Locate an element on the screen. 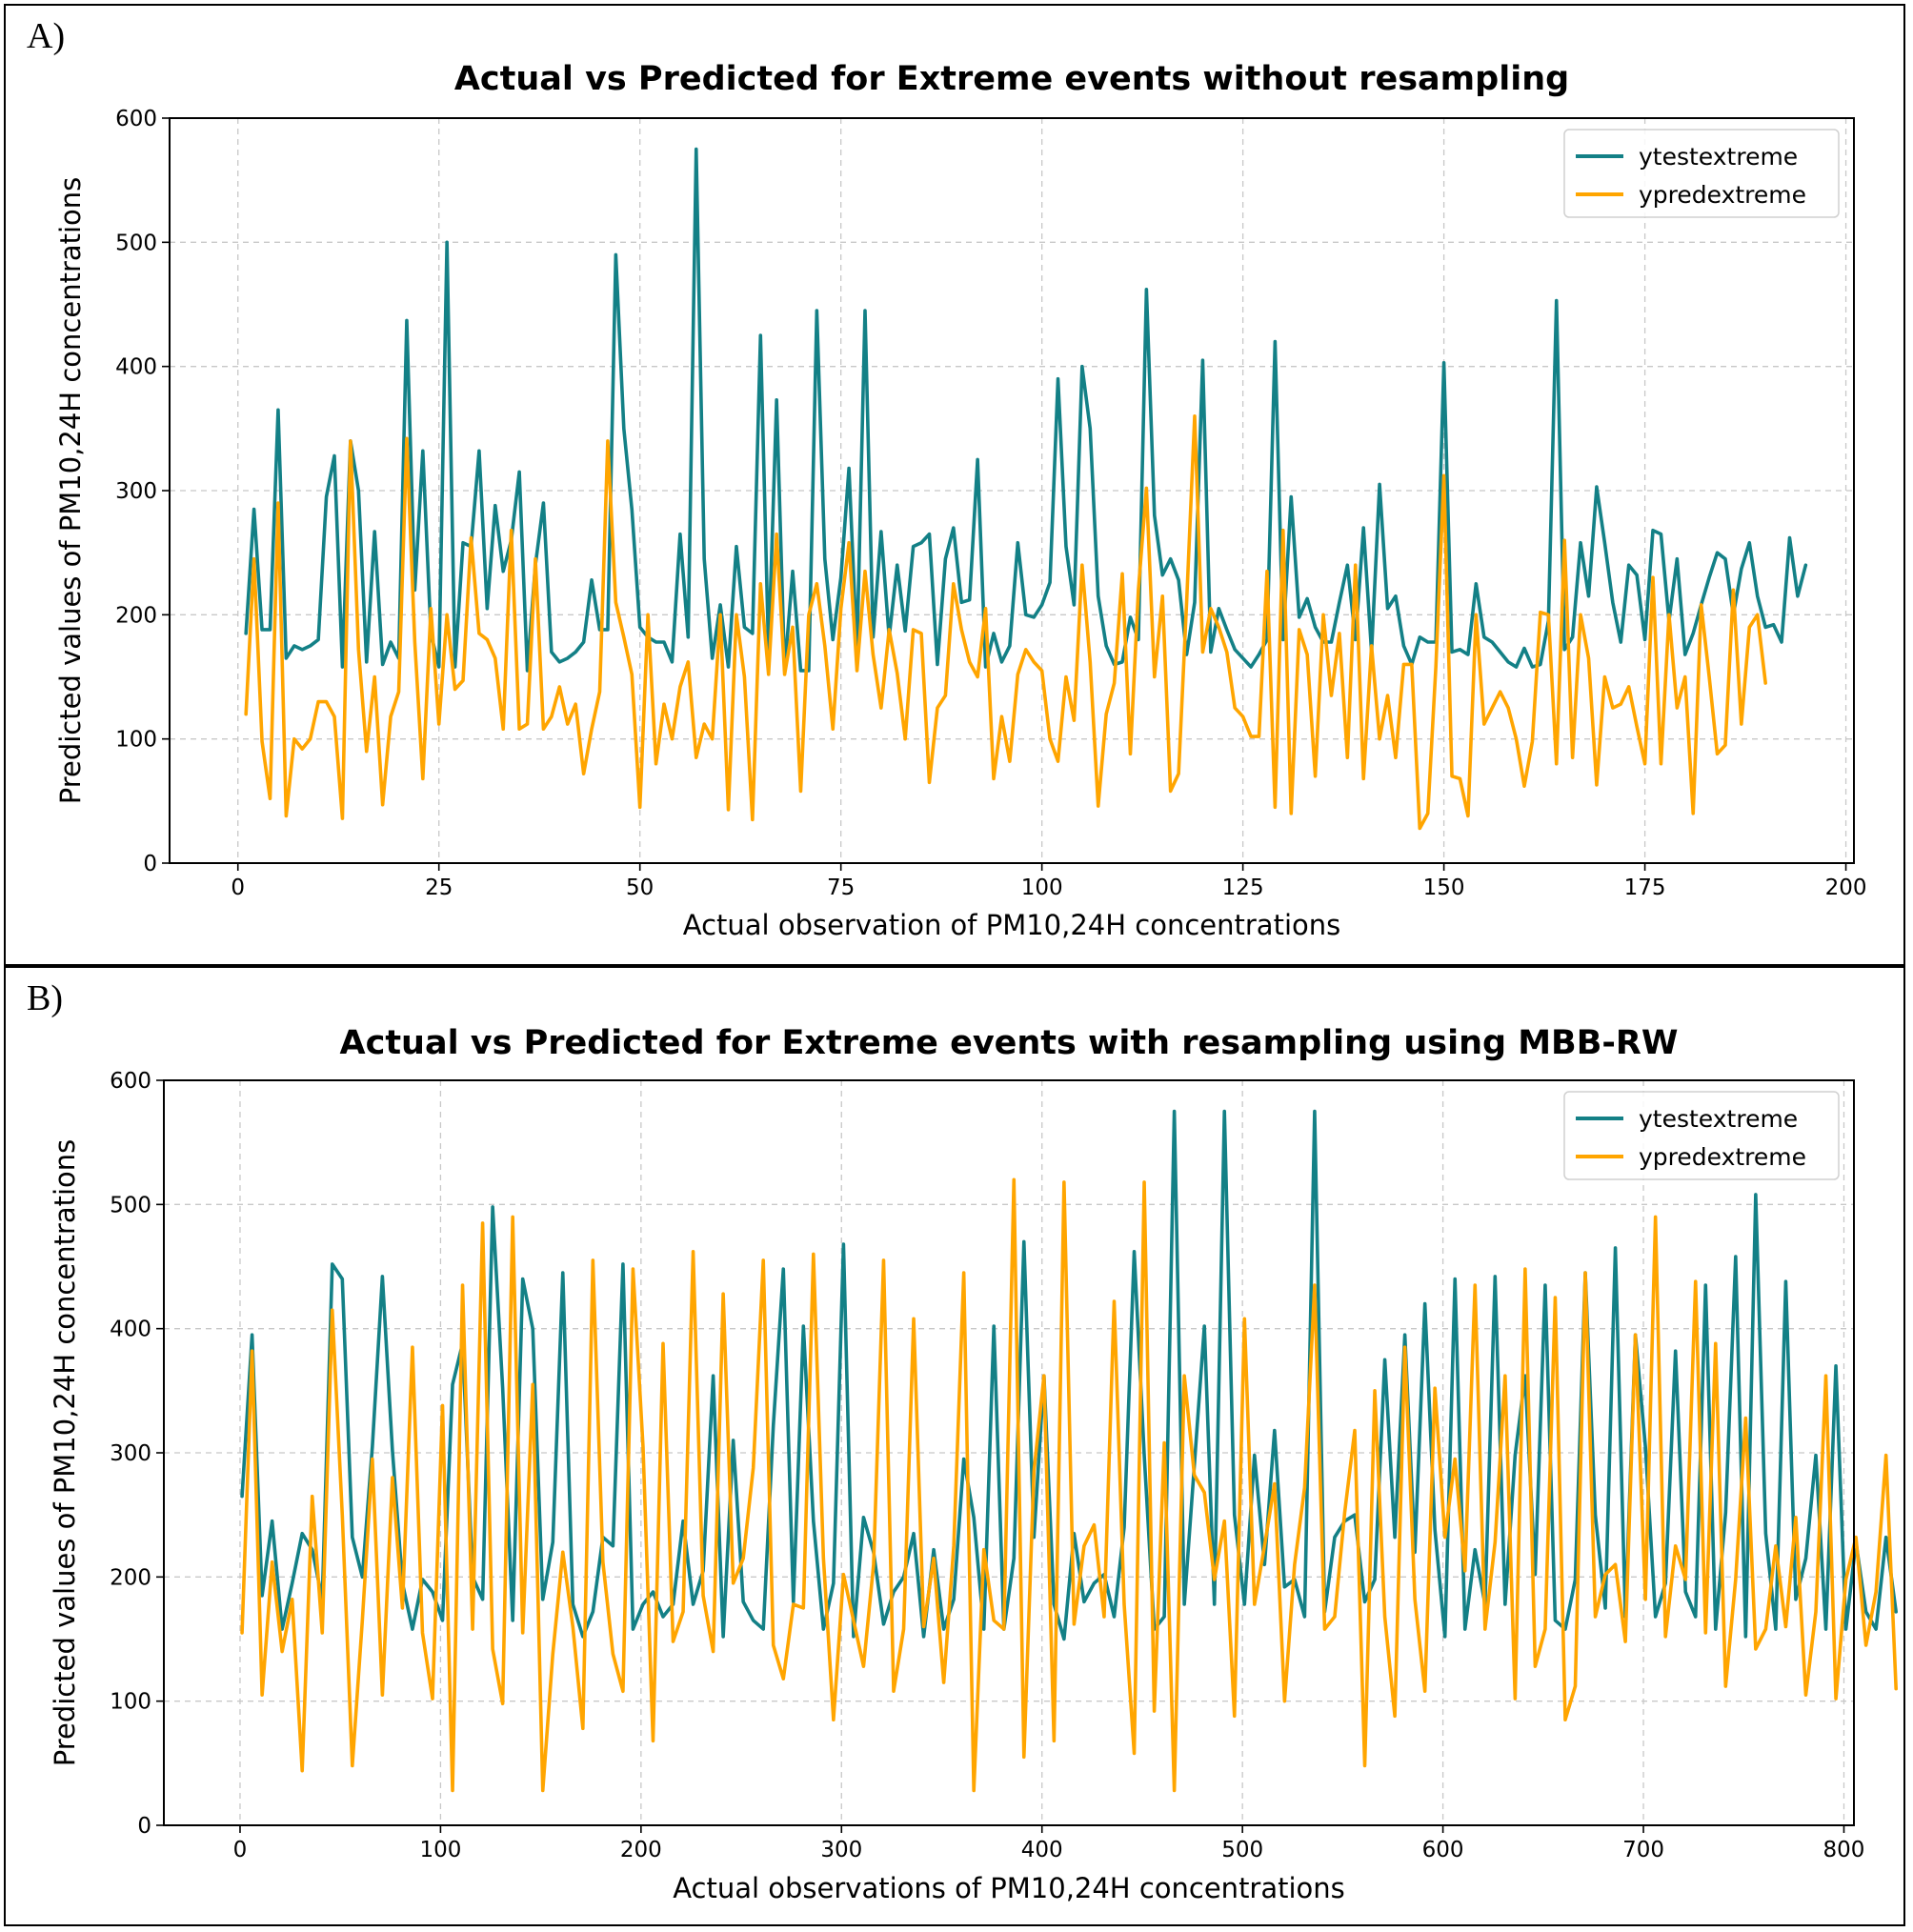 The height and width of the screenshot is (1932, 1913). x-tick-label: 500 is located at coordinates (1242, 1850).